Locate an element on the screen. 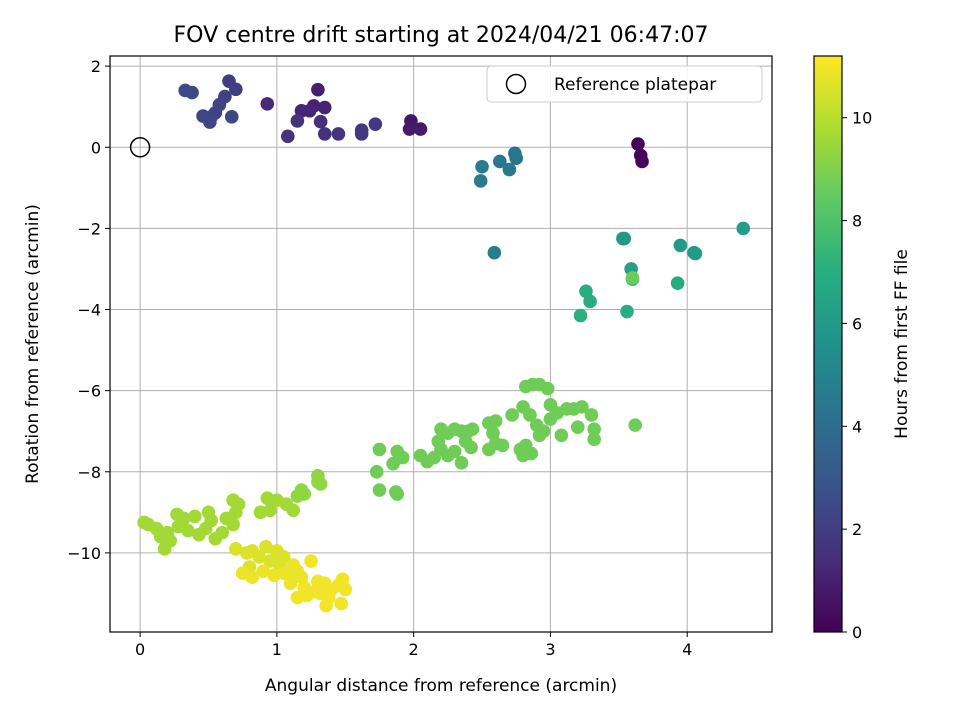  y-tick-label: −2 is located at coordinates (89, 228).